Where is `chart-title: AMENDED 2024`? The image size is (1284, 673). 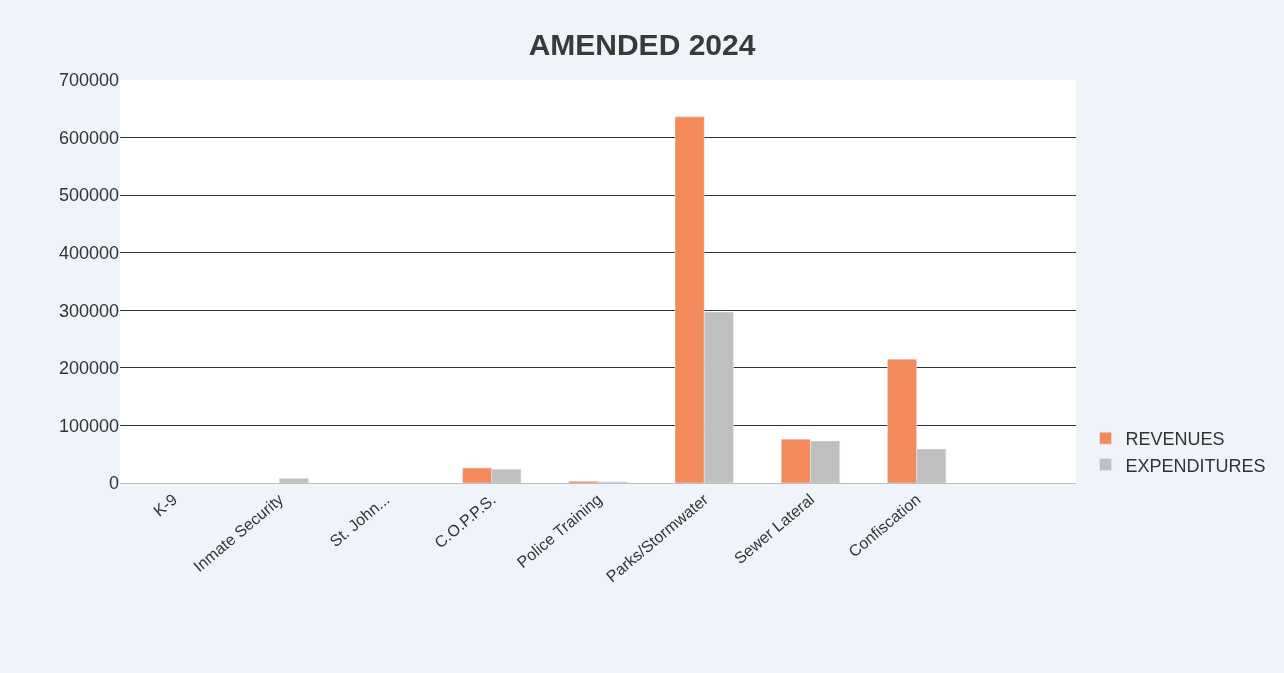
chart-title: AMENDED 2024 is located at coordinates (642, 44).